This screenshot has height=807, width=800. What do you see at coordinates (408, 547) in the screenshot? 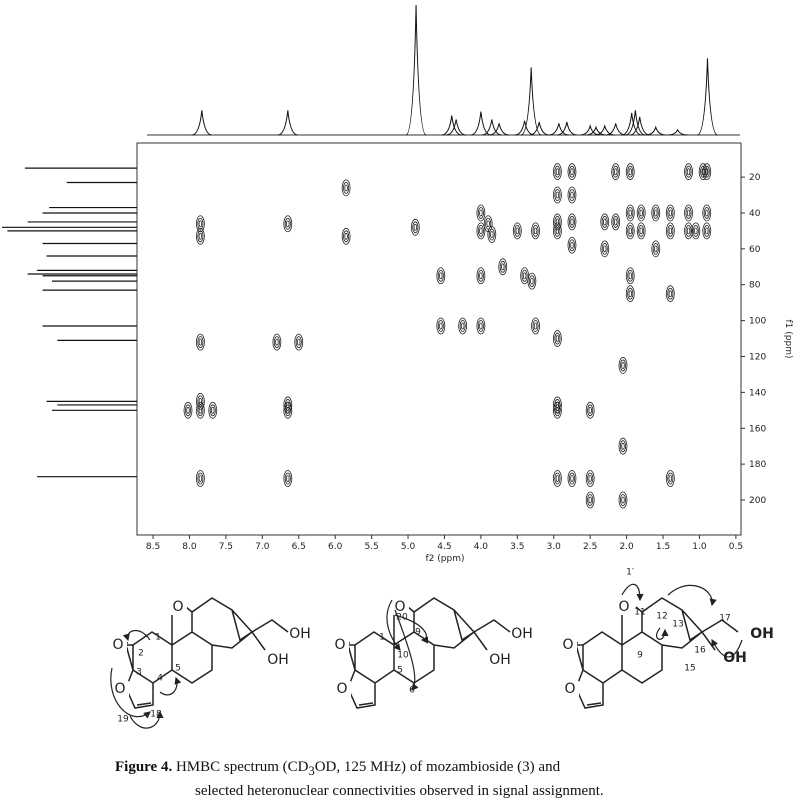
I see `x-tick-label: 5.0` at bounding box center [408, 547].